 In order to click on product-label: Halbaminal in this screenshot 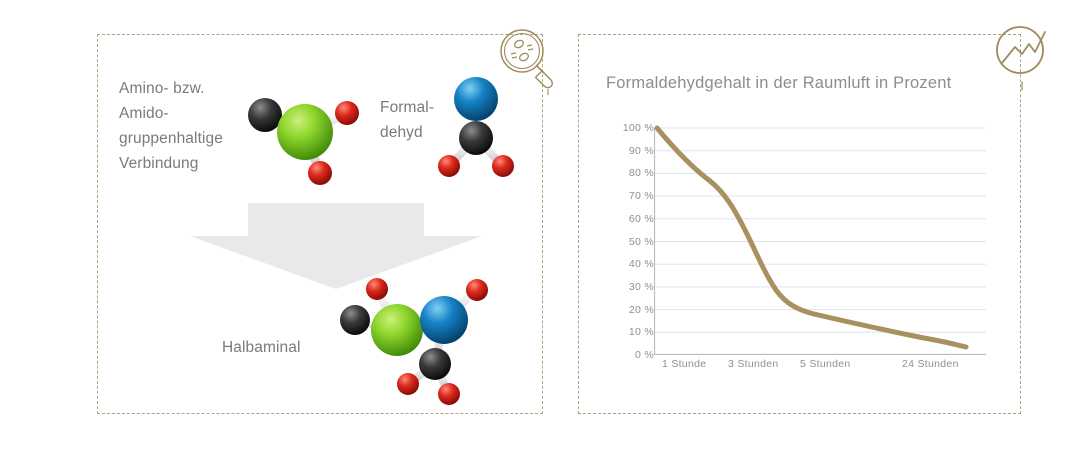, I will do `click(261, 347)`.